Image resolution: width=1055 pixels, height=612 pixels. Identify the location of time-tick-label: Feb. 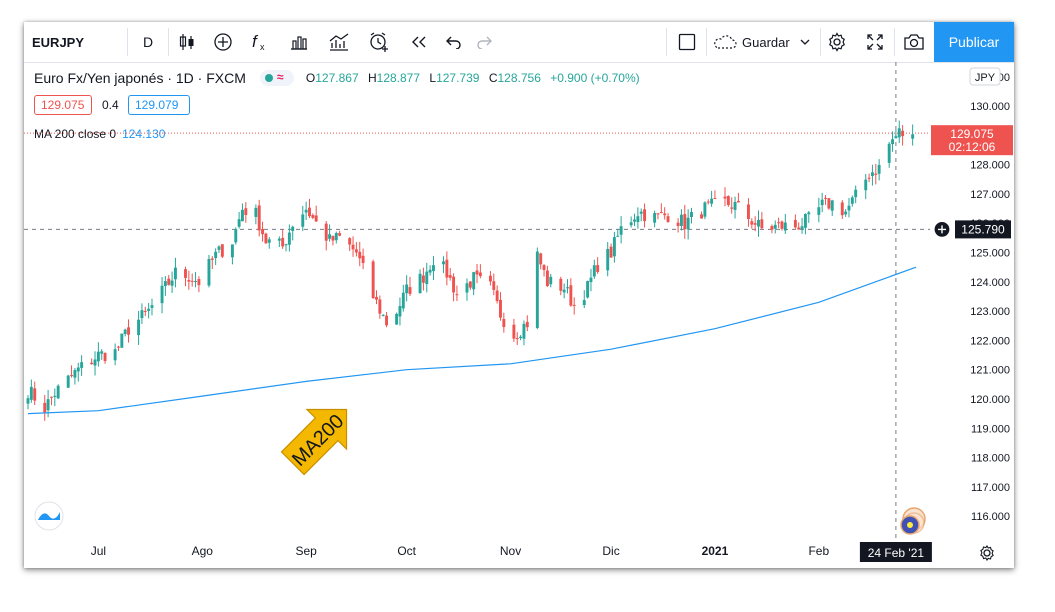
(818, 551).